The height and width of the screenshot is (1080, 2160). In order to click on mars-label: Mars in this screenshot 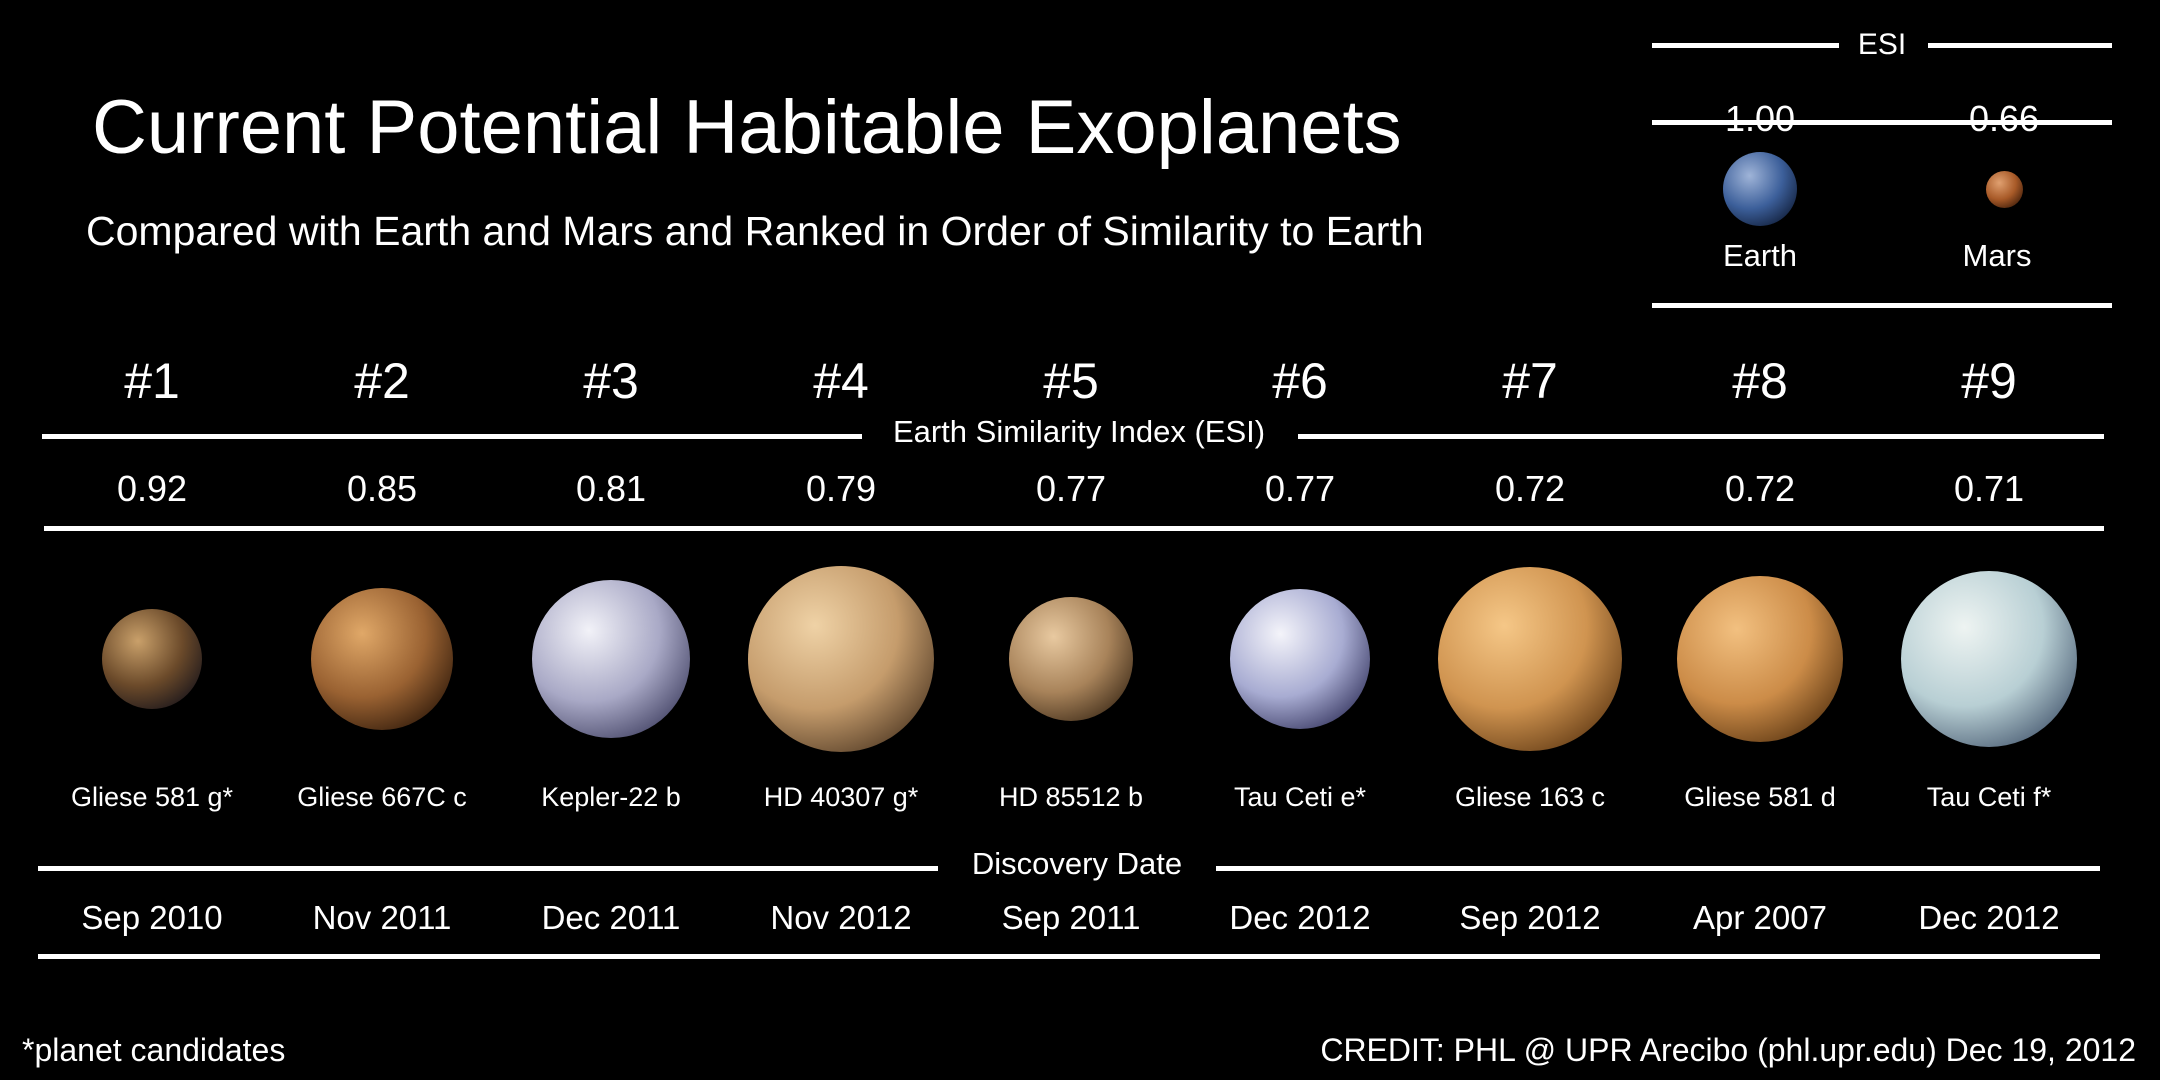, I will do `click(1997, 255)`.